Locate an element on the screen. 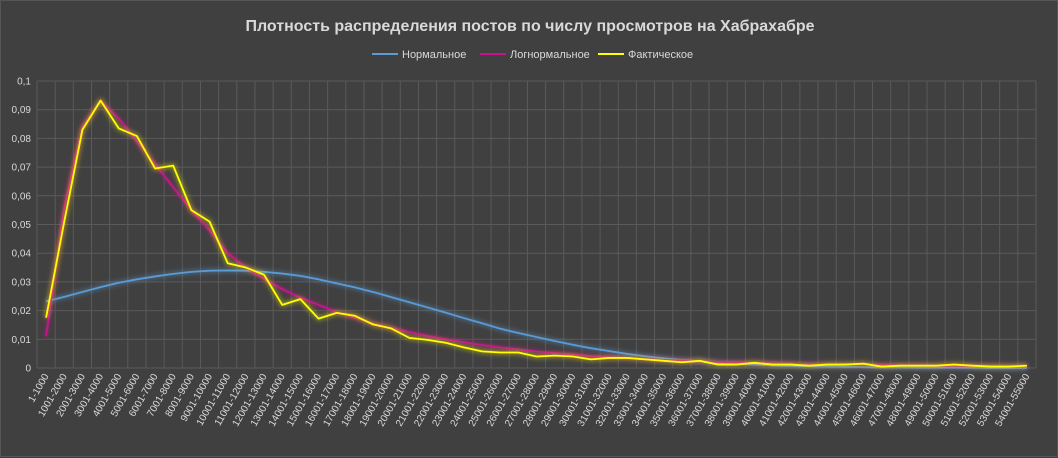 The width and height of the screenshot is (1058, 458). y-tick-label: 0,06 is located at coordinates (22, 196).